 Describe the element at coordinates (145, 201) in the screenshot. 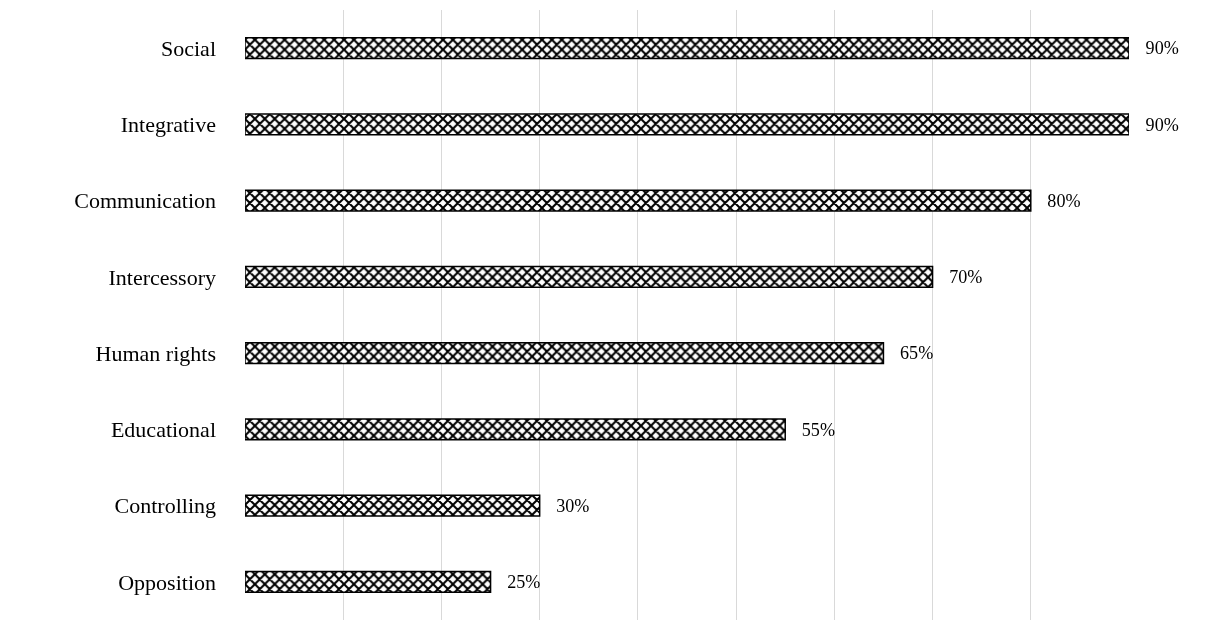

I see `y-tick-label: Communication` at that location.